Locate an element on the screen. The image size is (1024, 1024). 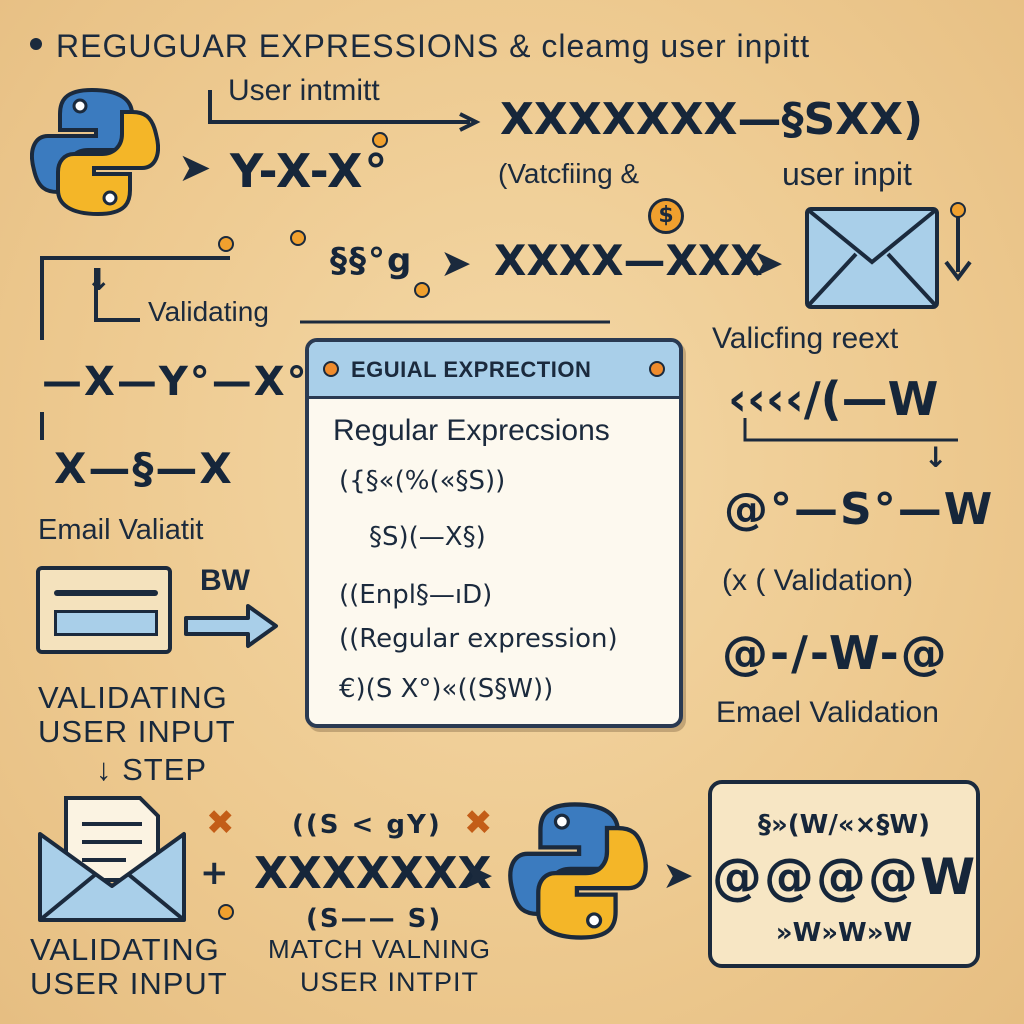
window-dot-right is located at coordinates (657, 369).